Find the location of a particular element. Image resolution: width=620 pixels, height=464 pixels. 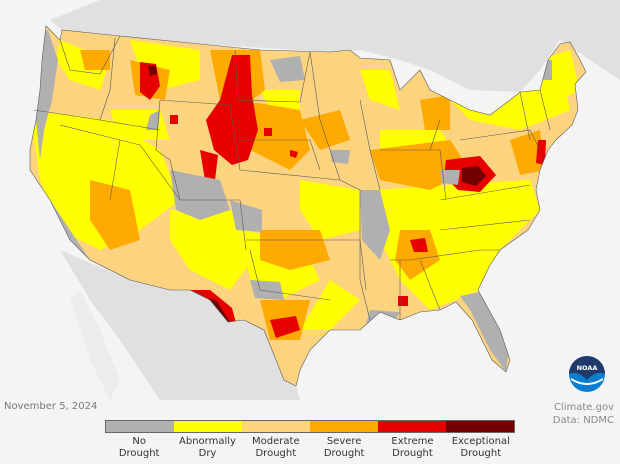

credit: Climate.gov Data: NDMC is located at coordinates (583, 414).